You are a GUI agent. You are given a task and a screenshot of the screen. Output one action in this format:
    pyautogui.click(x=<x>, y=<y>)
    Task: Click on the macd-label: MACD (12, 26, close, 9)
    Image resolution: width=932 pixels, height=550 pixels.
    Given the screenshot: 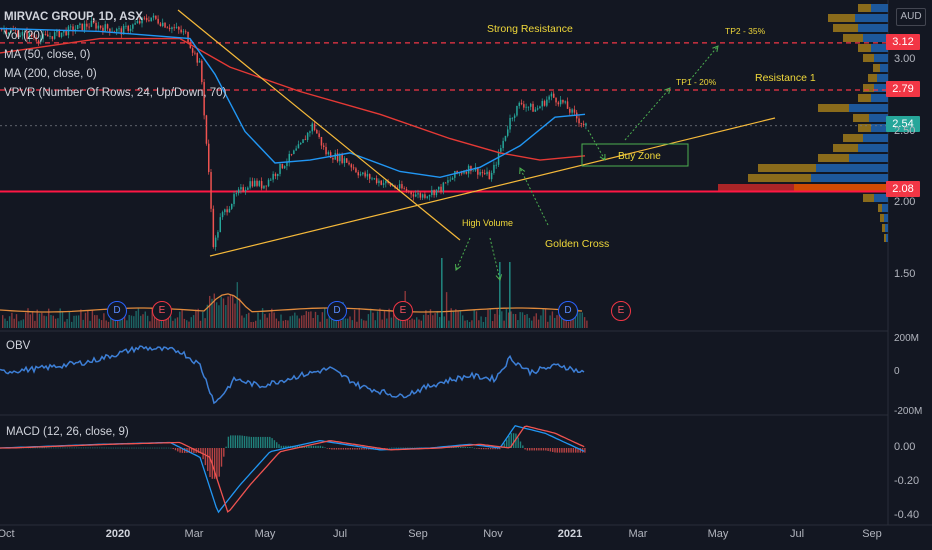 What is the action you would take?
    pyautogui.click(x=67, y=432)
    